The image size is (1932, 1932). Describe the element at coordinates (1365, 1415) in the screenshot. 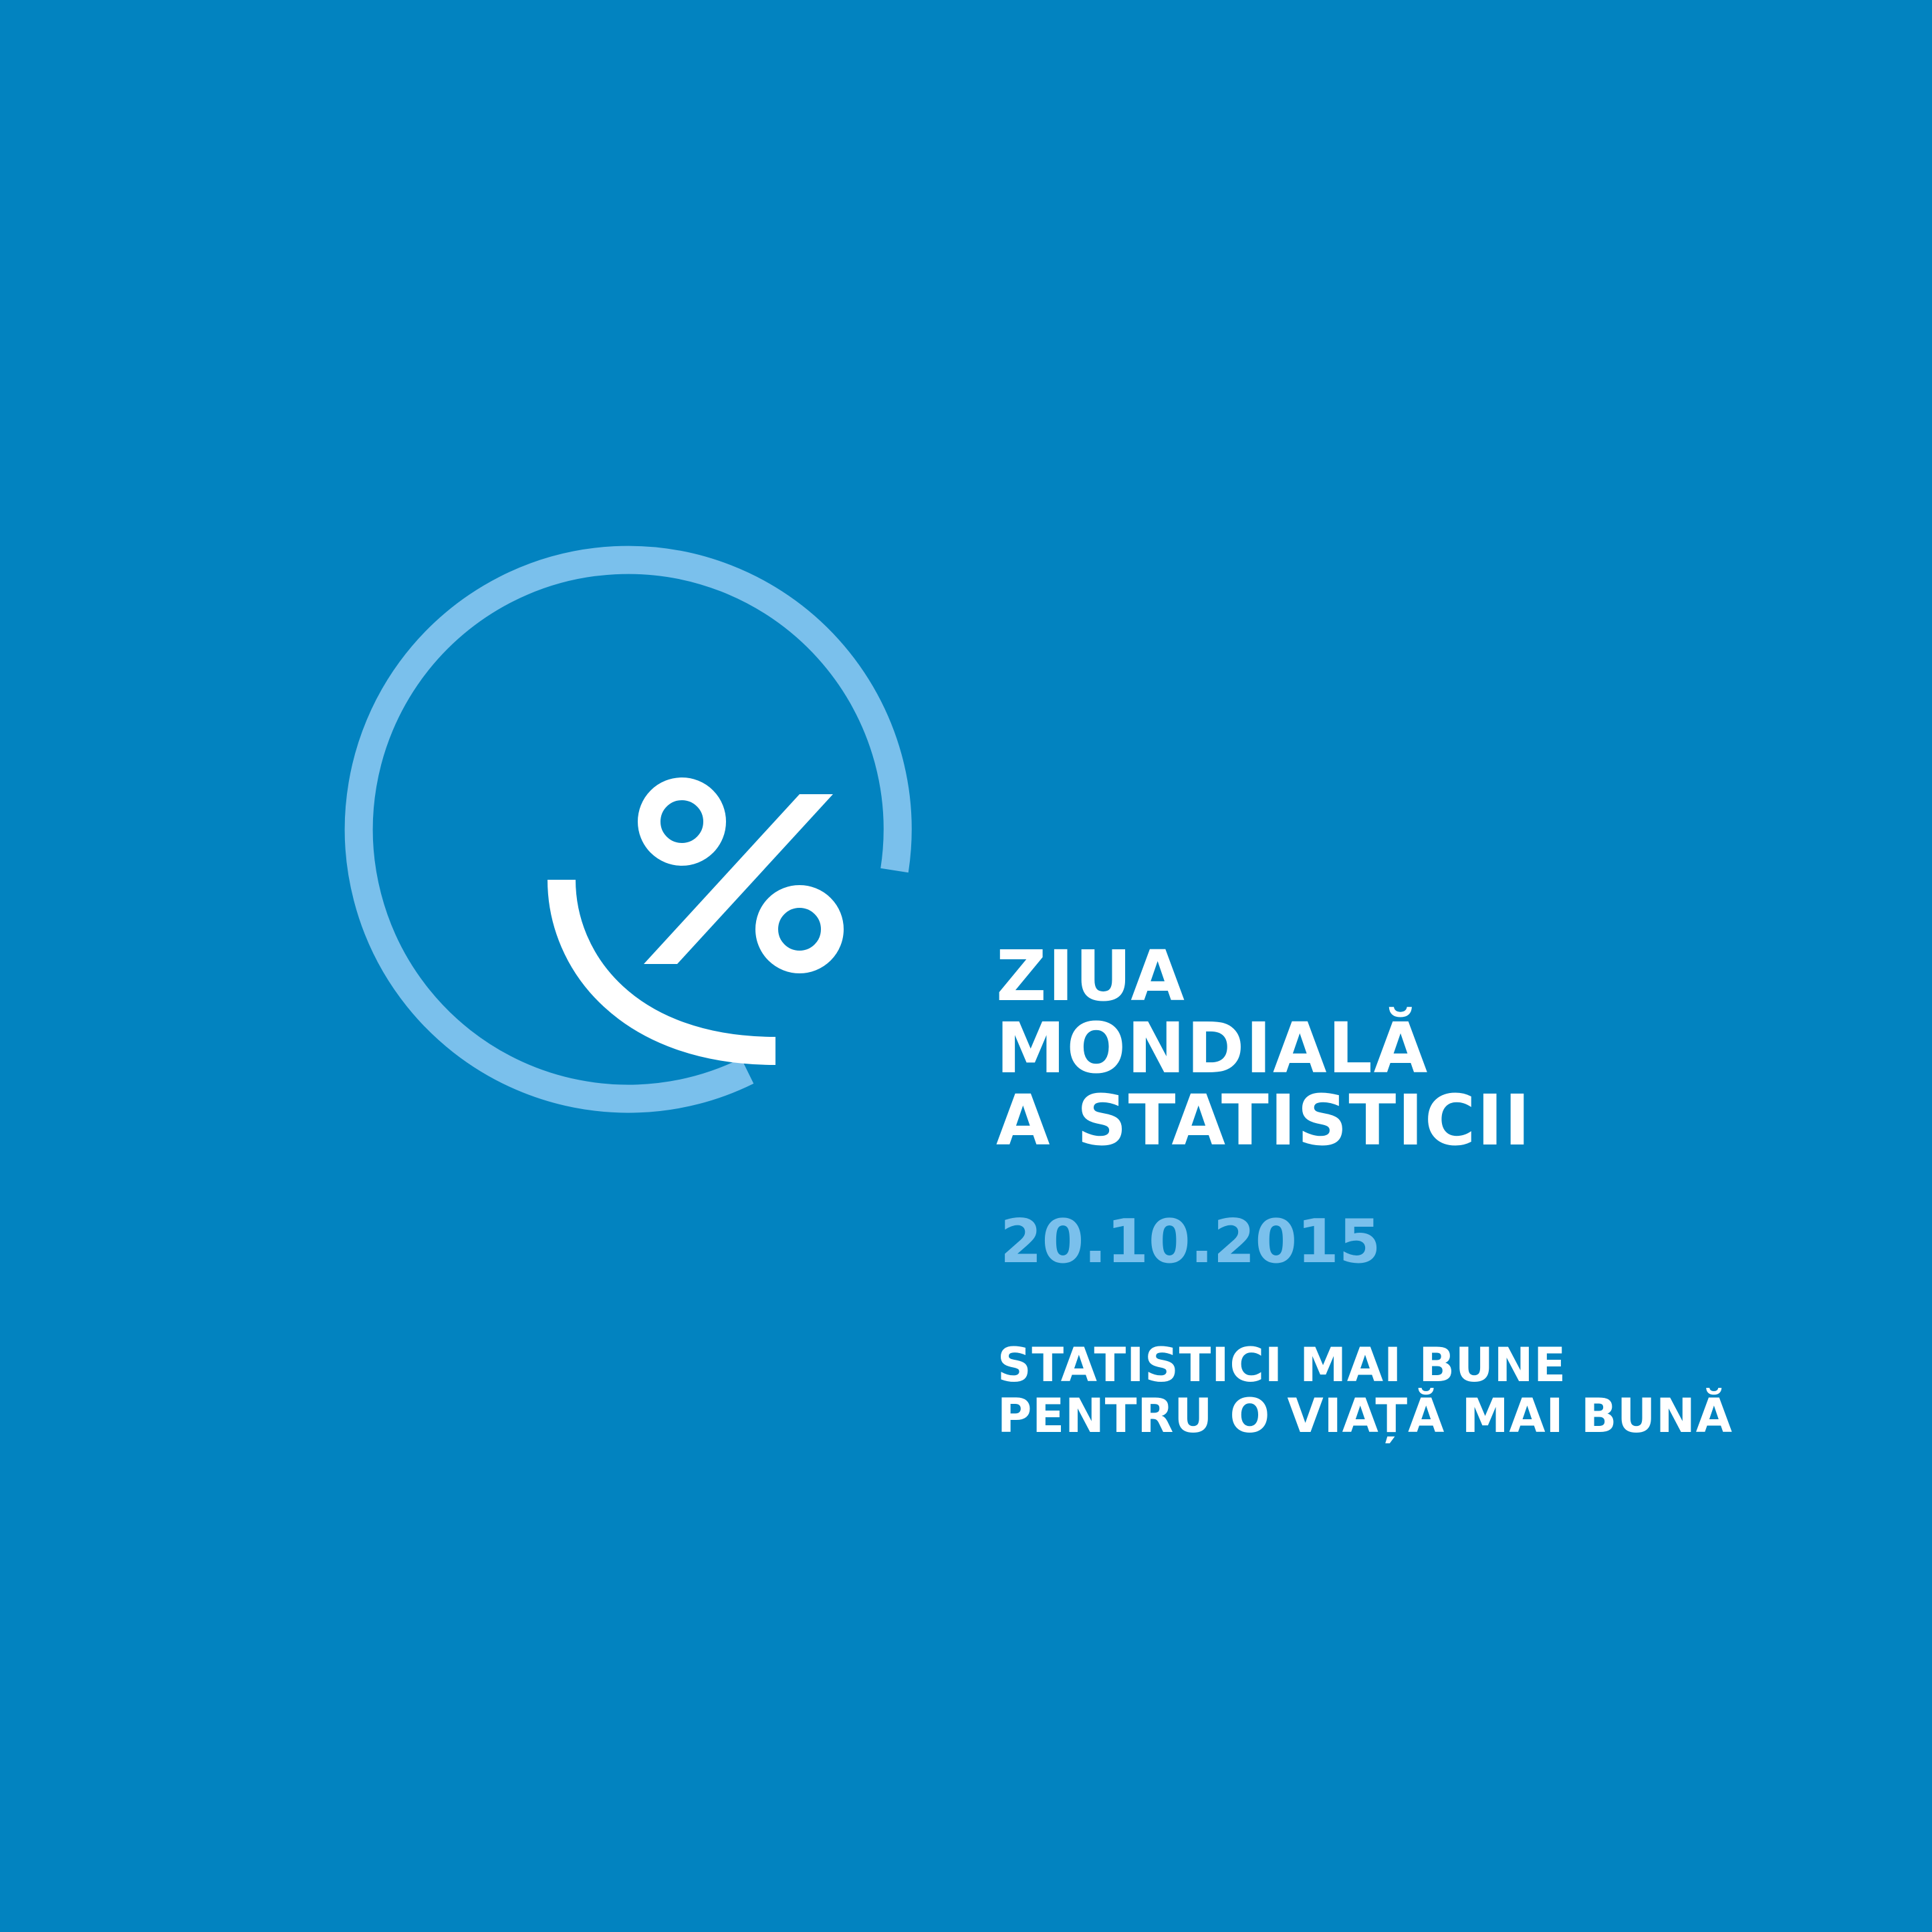

I see `event-slogan-line-2: PENTRU O VIAȚĂ MAI BUNĂ` at that location.